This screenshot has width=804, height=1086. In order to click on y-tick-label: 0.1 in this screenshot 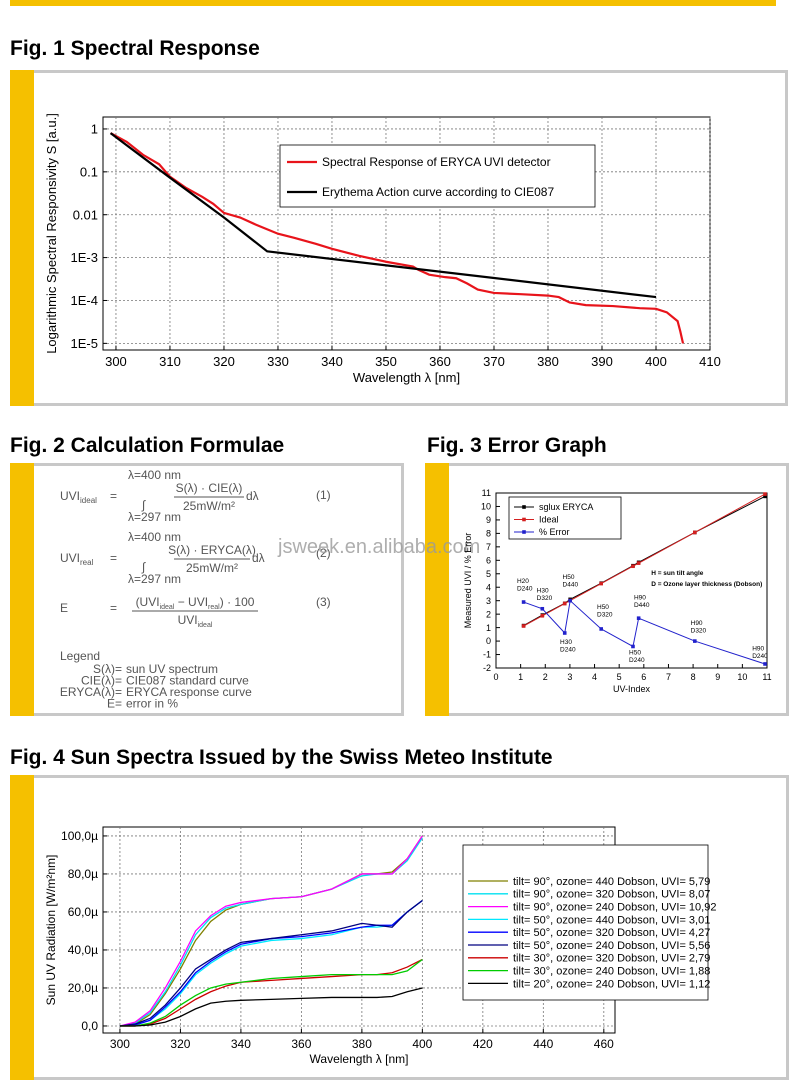, I will do `click(89, 171)`.